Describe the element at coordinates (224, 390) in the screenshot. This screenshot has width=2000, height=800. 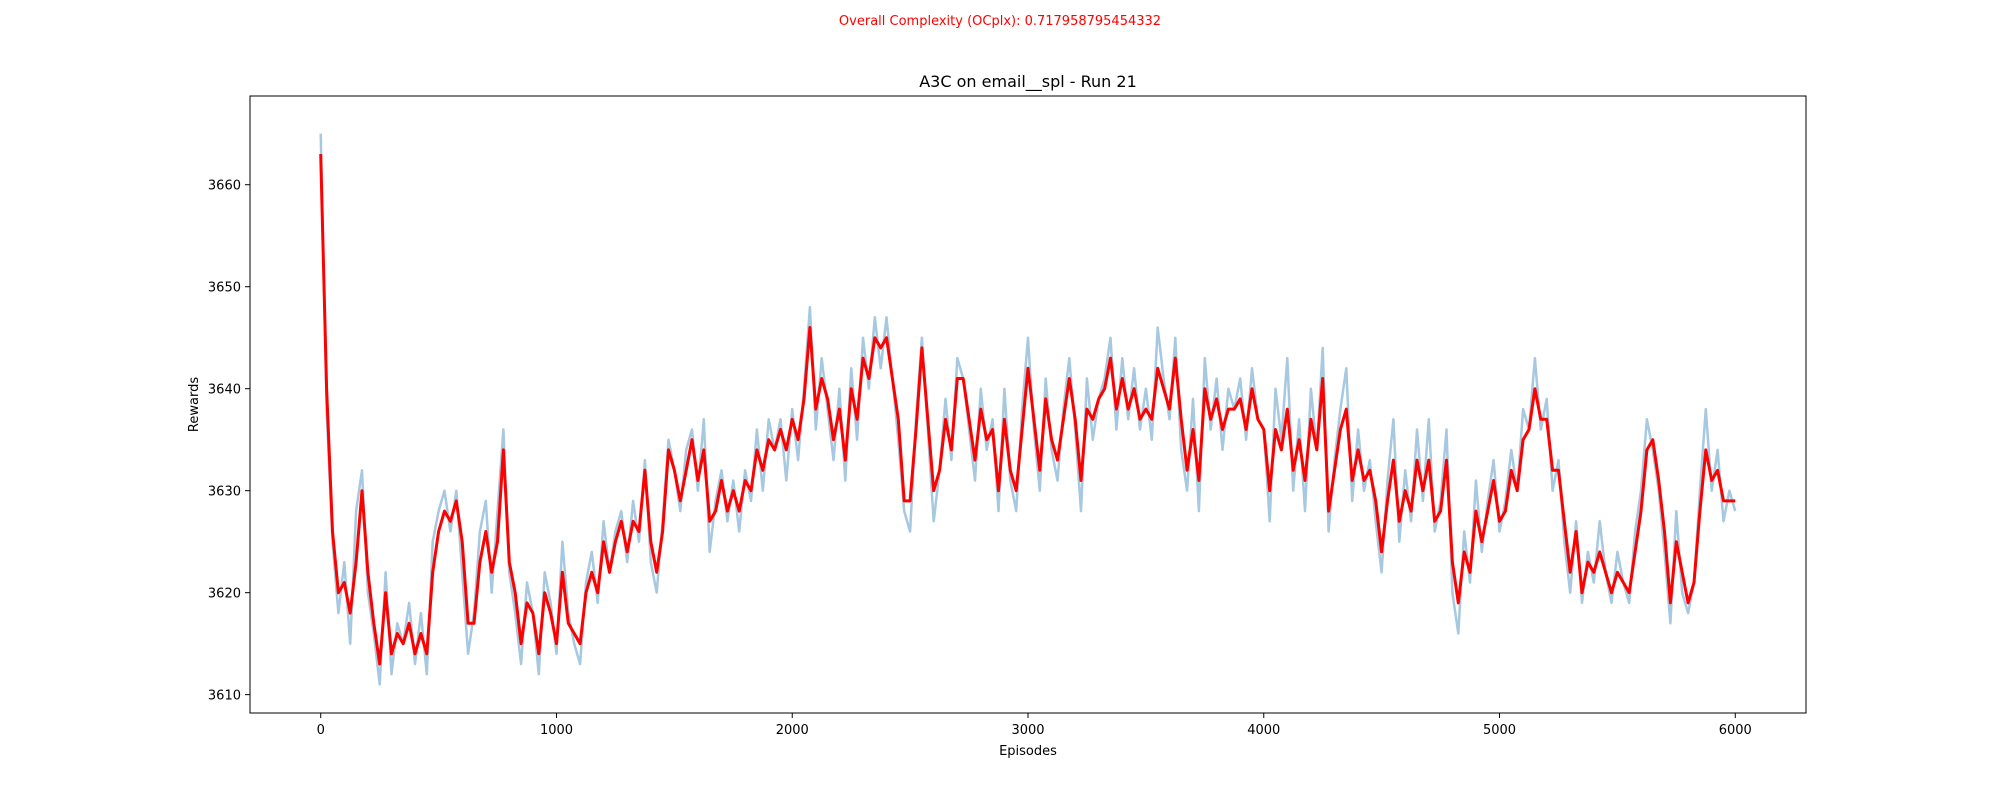
I see `y-tick-label: 3640` at that location.